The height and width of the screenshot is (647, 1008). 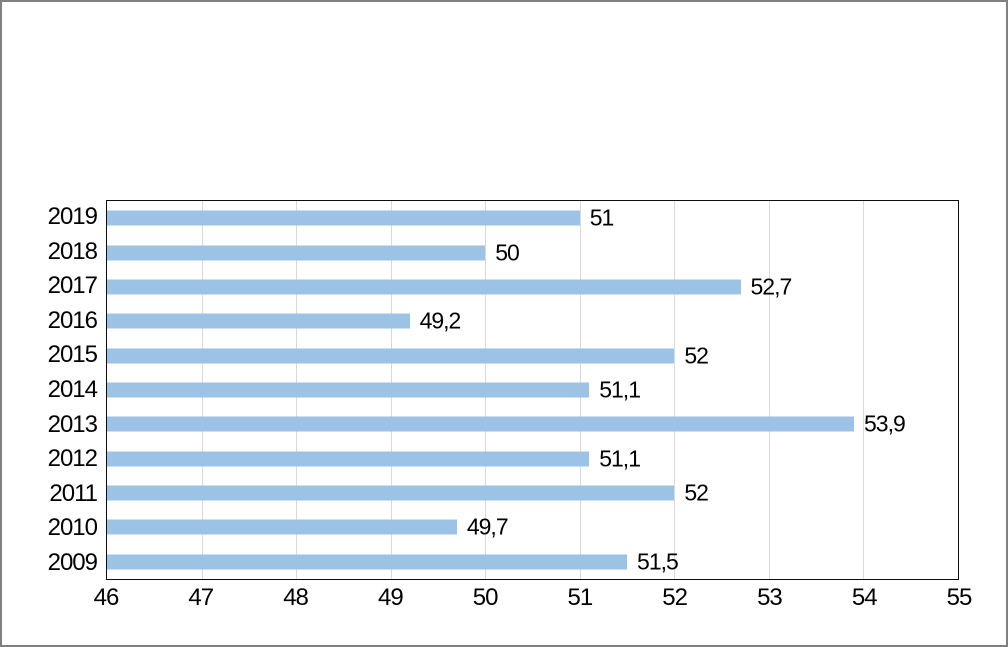 I want to click on bar-value-label: 50, so click(x=507, y=252).